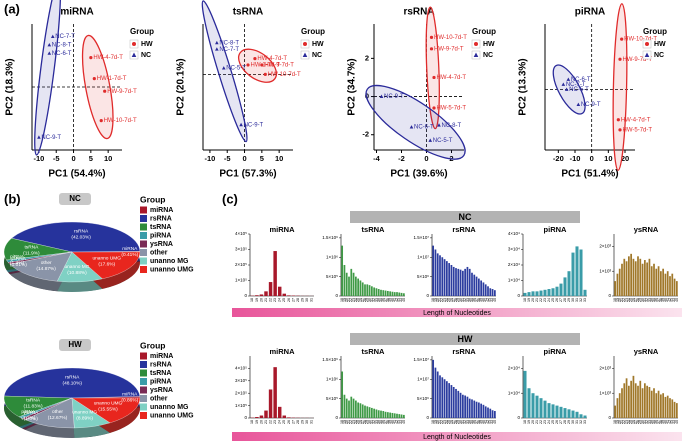 This screenshot has width=685, height=443. What do you see at coordinates (143, 235) in the screenshot?
I see `legend-swatch` at bounding box center [143, 235].